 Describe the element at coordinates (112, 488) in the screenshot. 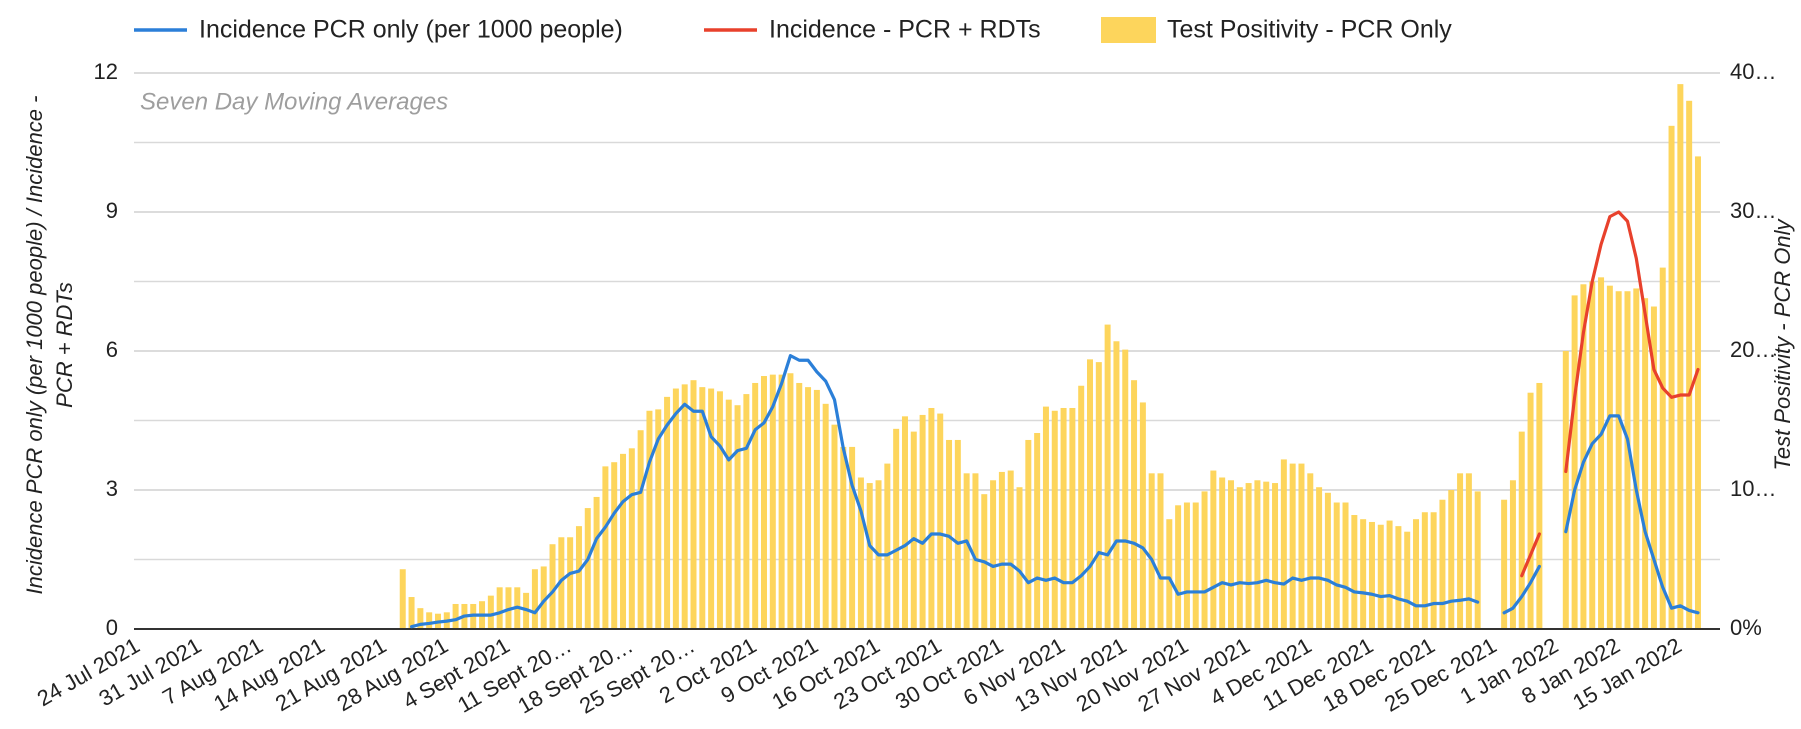

I see `y-tick-label: 3` at that location.